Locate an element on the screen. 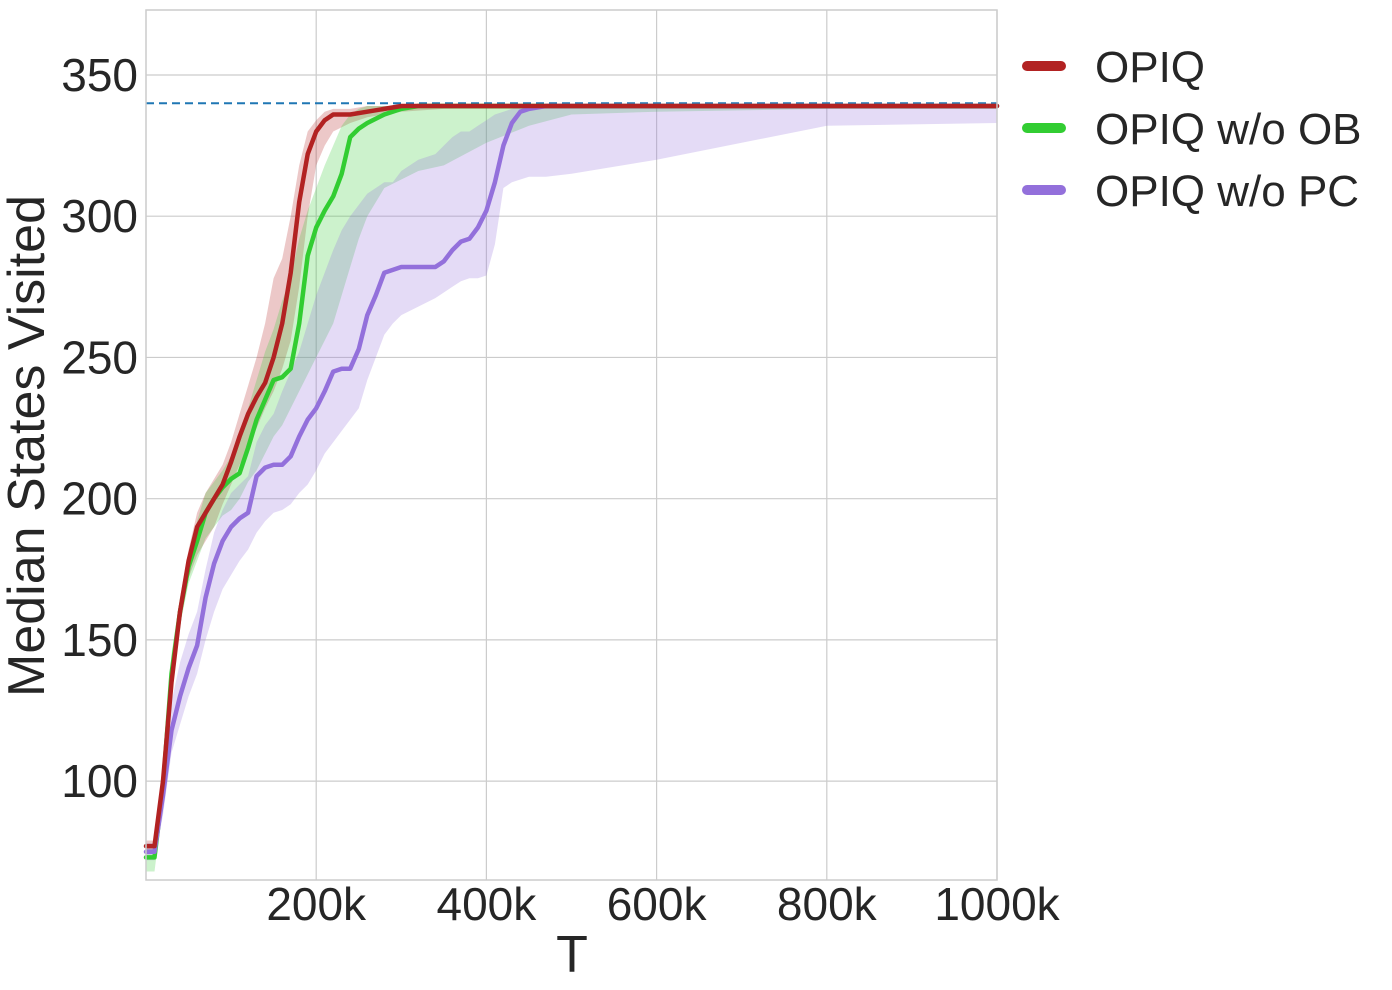 The height and width of the screenshot is (990, 1392). y-tick-labels: 100 150 200 250 300 350 is located at coordinates (99, 428).